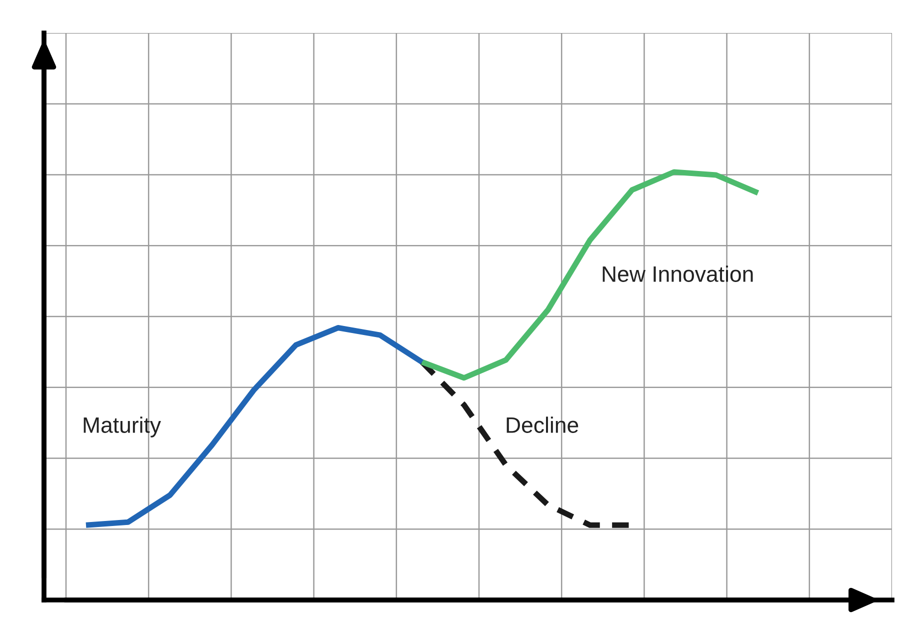  I want to click on series-label: Decline, so click(542, 424).